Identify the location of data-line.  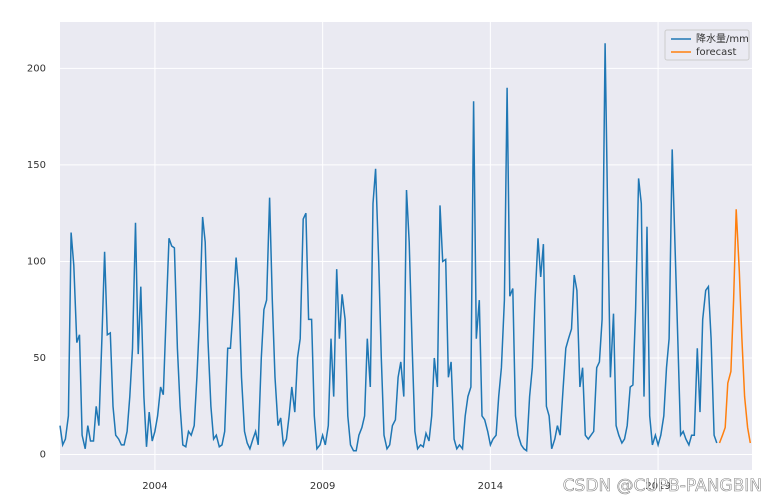
(735, 326).